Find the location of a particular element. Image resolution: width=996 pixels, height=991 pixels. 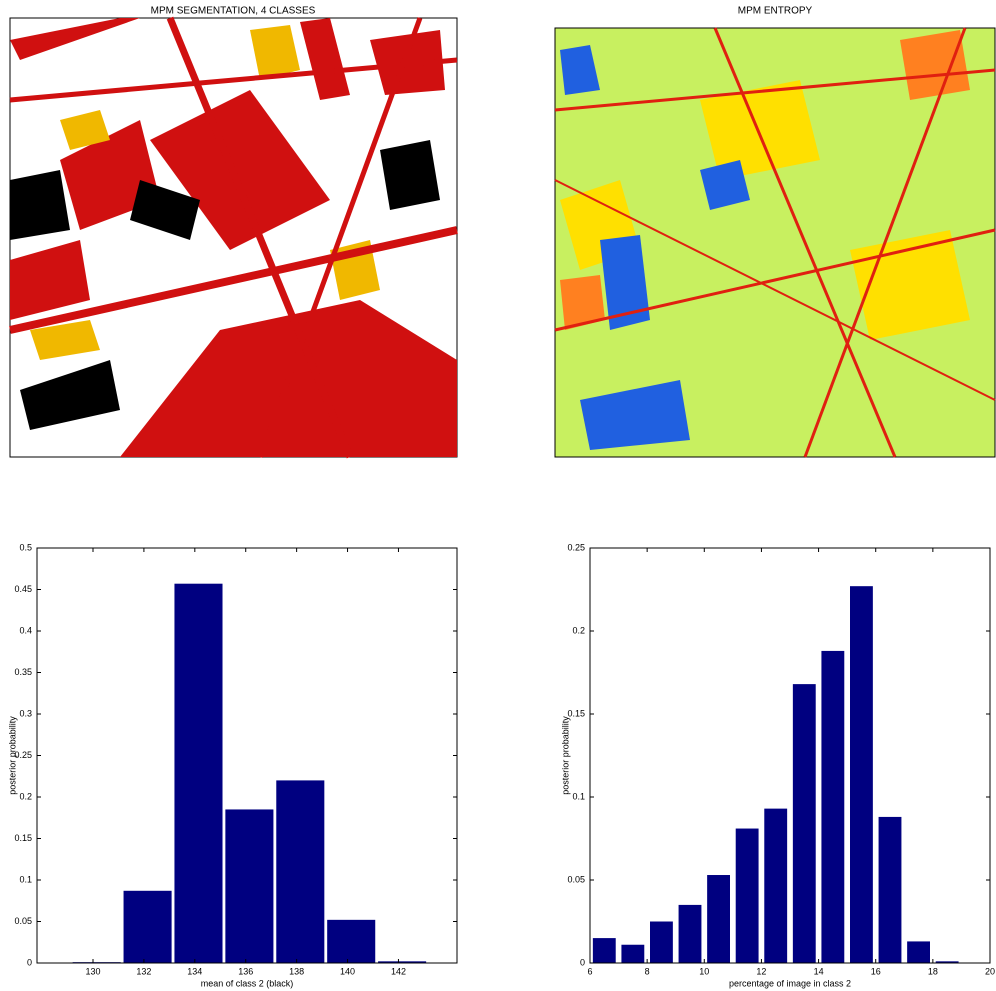

x-tick-label: 20 is located at coordinates (990, 971).